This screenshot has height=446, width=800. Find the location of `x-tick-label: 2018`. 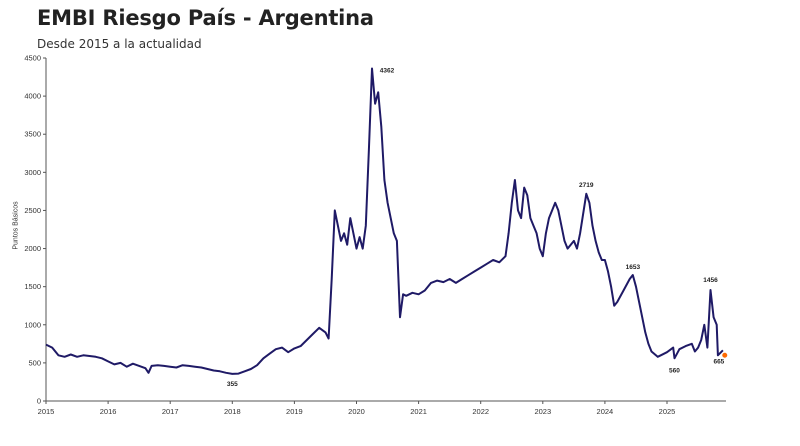

x-tick-label: 2018 is located at coordinates (232, 411).